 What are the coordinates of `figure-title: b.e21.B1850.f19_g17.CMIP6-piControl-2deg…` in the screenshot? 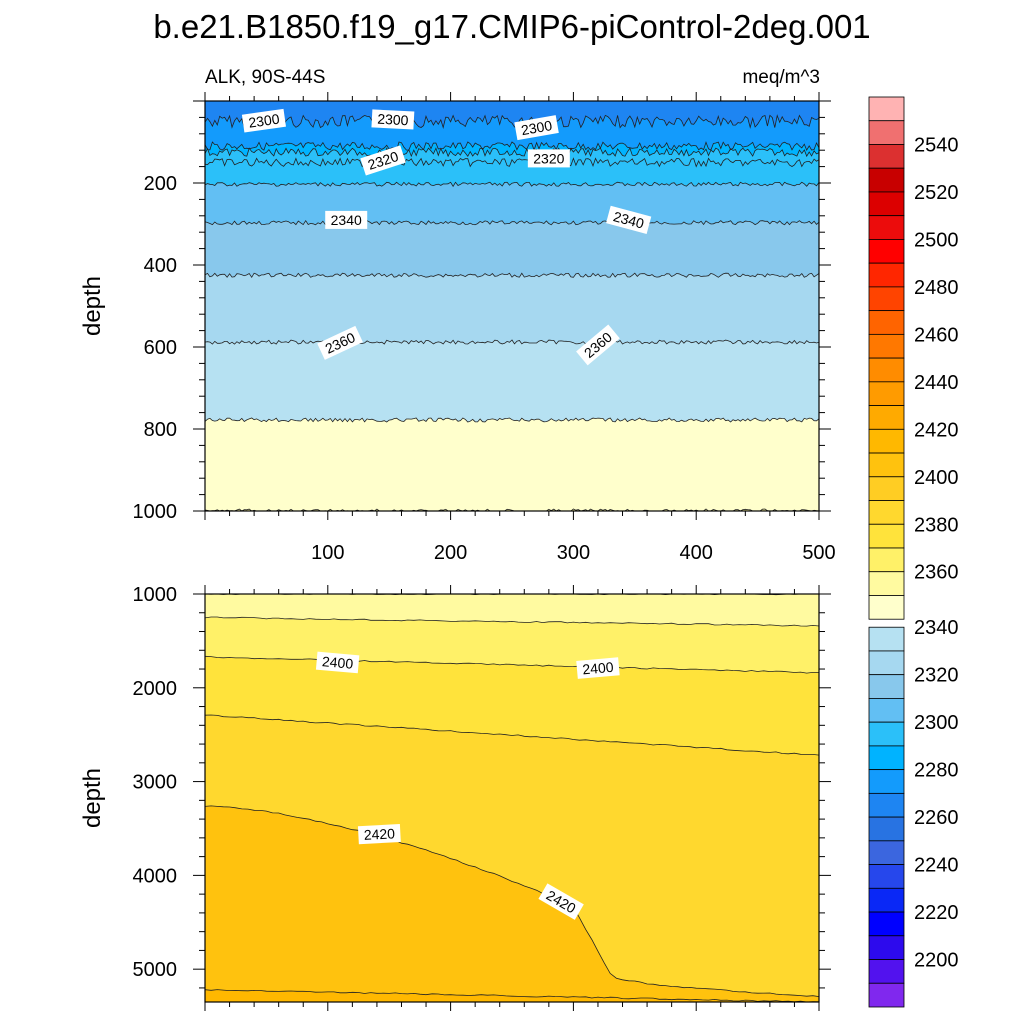 It's located at (511, 26).